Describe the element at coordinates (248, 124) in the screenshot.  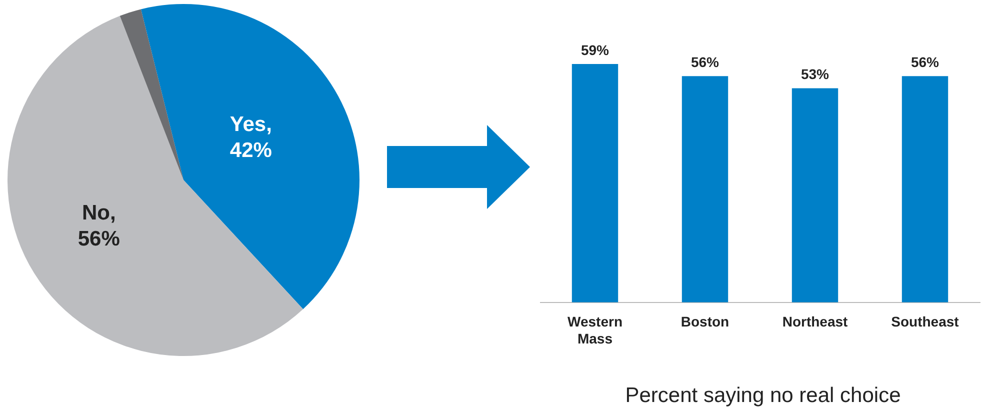
I see `slice-label: Yes` at that location.